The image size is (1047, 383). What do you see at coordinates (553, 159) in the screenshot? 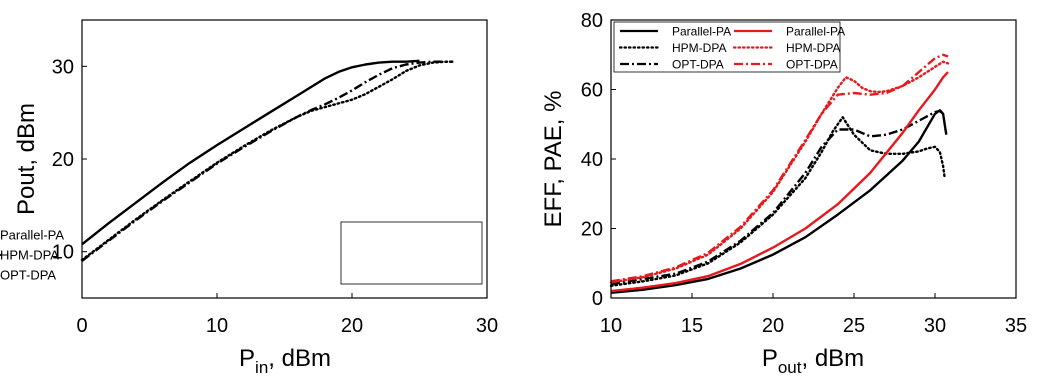
I see `y-axis-label: EFF, PAE, %` at bounding box center [553, 159].